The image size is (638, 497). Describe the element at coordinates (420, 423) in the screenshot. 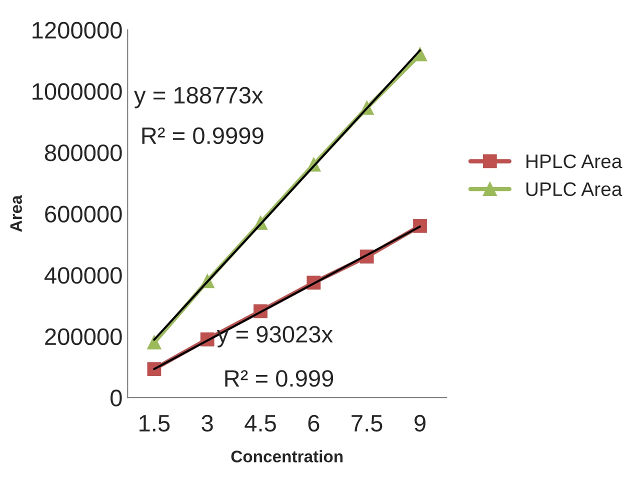

I see `x-tick-label: 9` at that location.